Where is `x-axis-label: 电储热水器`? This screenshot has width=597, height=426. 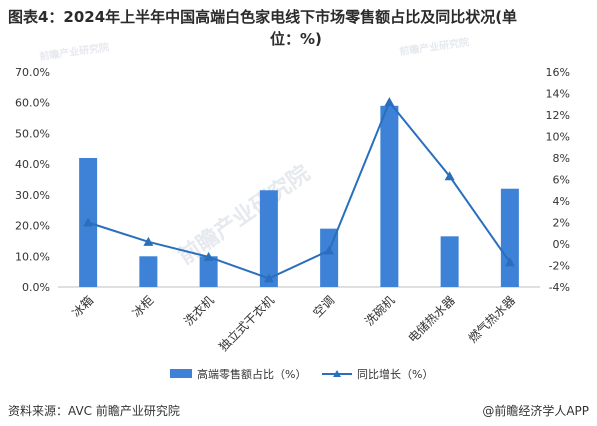 x-axis-label: 电储热水器 is located at coordinates (431, 319).